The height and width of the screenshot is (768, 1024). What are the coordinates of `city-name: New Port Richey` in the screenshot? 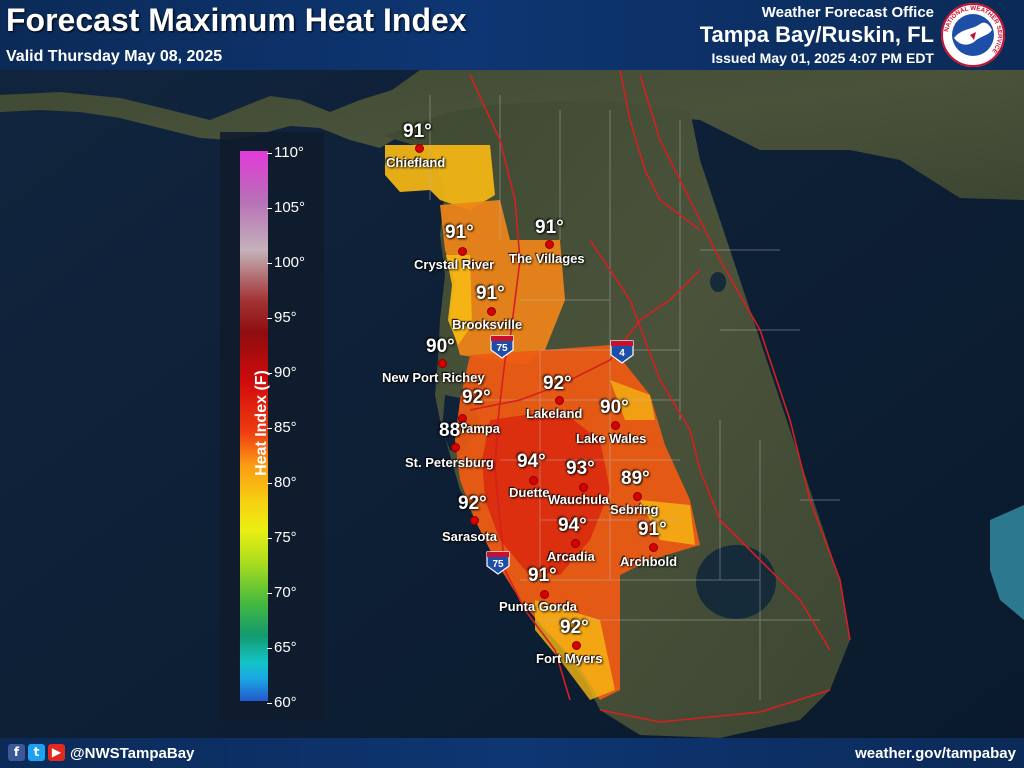 It's located at (433, 377).